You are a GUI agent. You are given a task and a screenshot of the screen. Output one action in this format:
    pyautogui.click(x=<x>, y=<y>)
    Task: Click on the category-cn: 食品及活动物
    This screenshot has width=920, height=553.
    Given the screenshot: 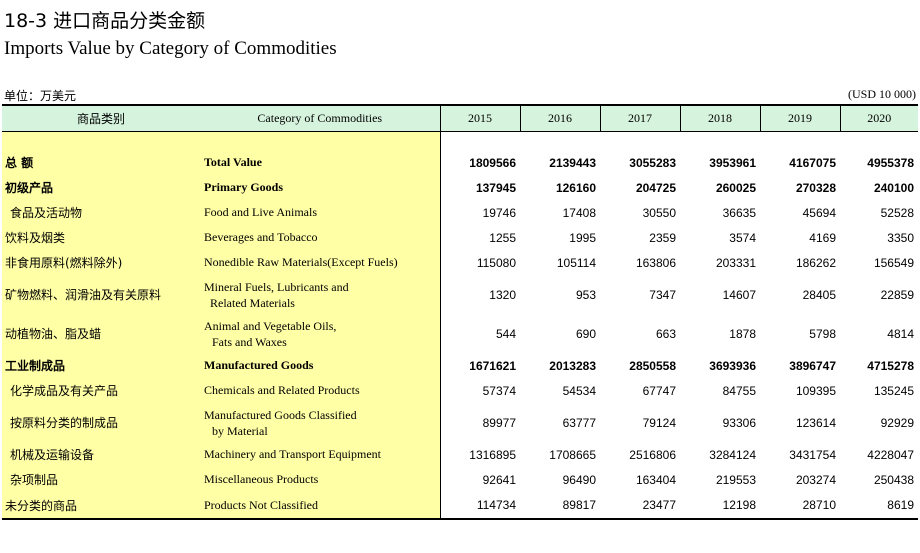 What is the action you would take?
    pyautogui.click(x=101, y=212)
    